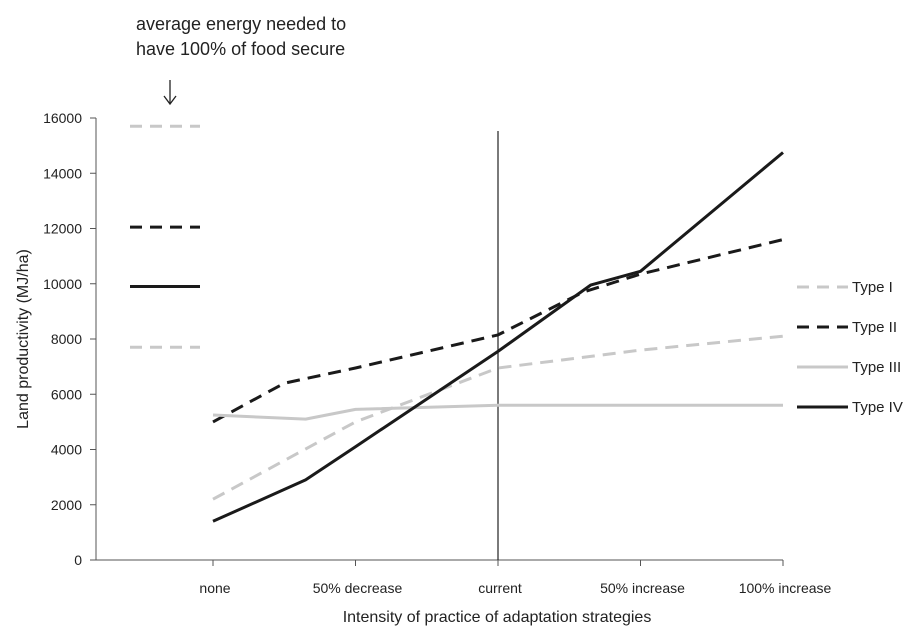  I want to click on annotation-line-1: average energy needed to, so click(241, 24).